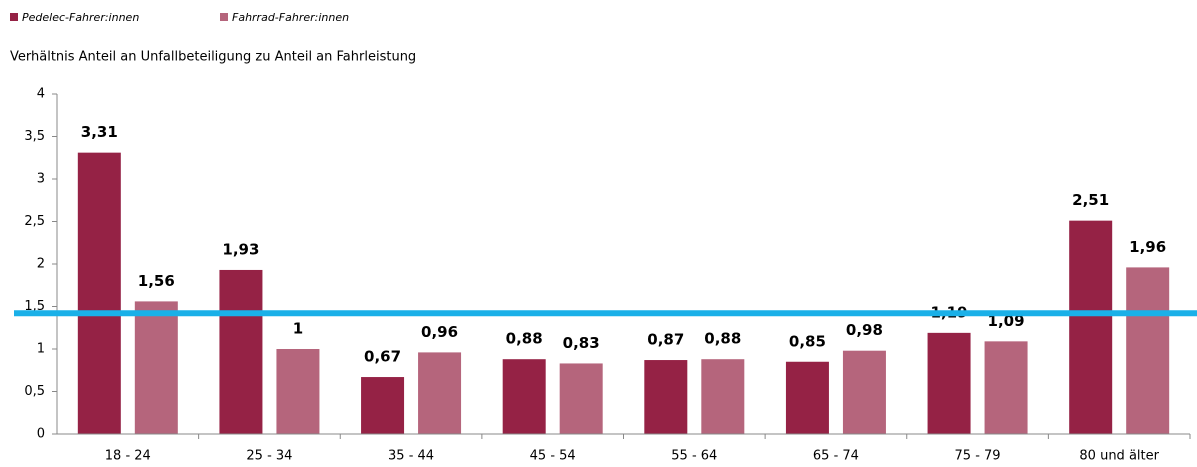 This screenshot has width=1197, height=467. Describe the element at coordinates (34, 136) in the screenshot. I see `y-tick-label: 3,5` at that location.